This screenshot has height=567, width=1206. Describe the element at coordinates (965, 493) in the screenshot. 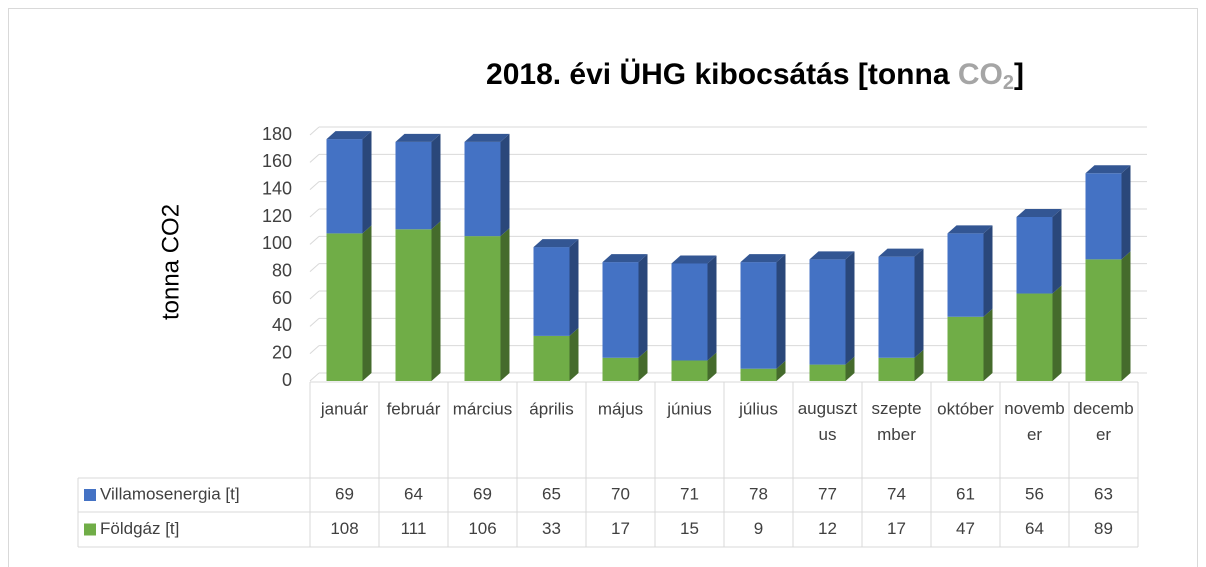

I see `data-table-value: 61` at that location.